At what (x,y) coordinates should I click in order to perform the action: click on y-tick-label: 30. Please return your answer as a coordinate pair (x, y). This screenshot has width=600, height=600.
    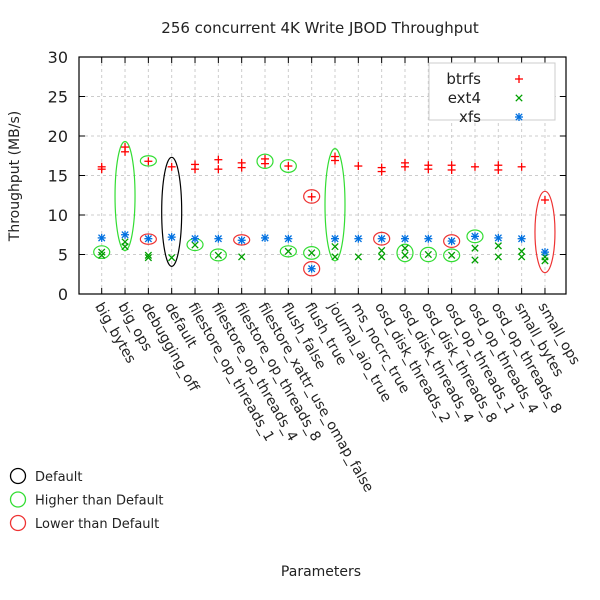
    Looking at the image, I should click on (58, 57).